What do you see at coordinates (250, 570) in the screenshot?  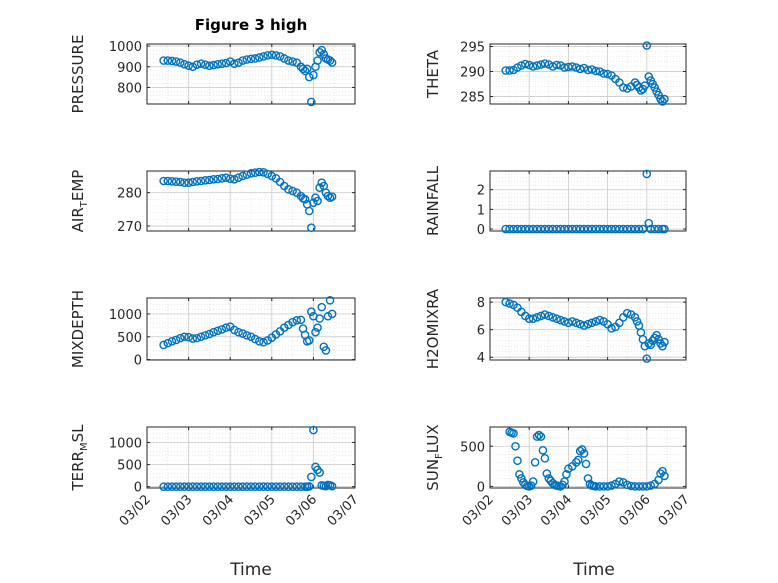 I see `x-axis-label-left: Time` at bounding box center [250, 570].